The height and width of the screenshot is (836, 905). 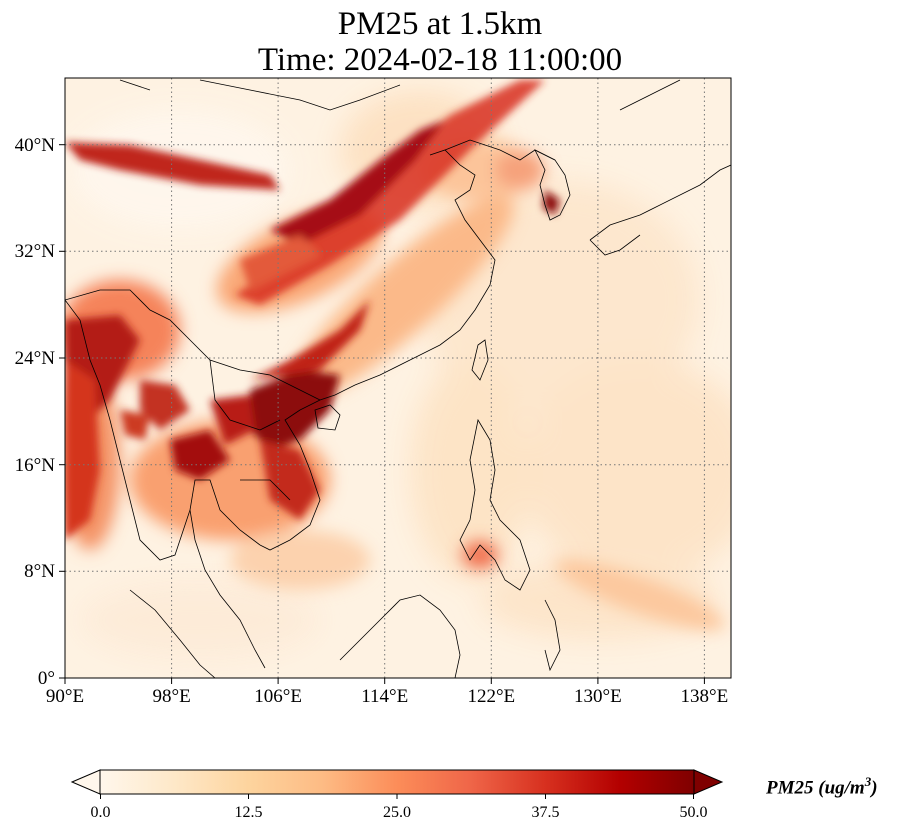 What do you see at coordinates (278, 696) in the screenshot?
I see `lon-tick-label: 106°E` at bounding box center [278, 696].